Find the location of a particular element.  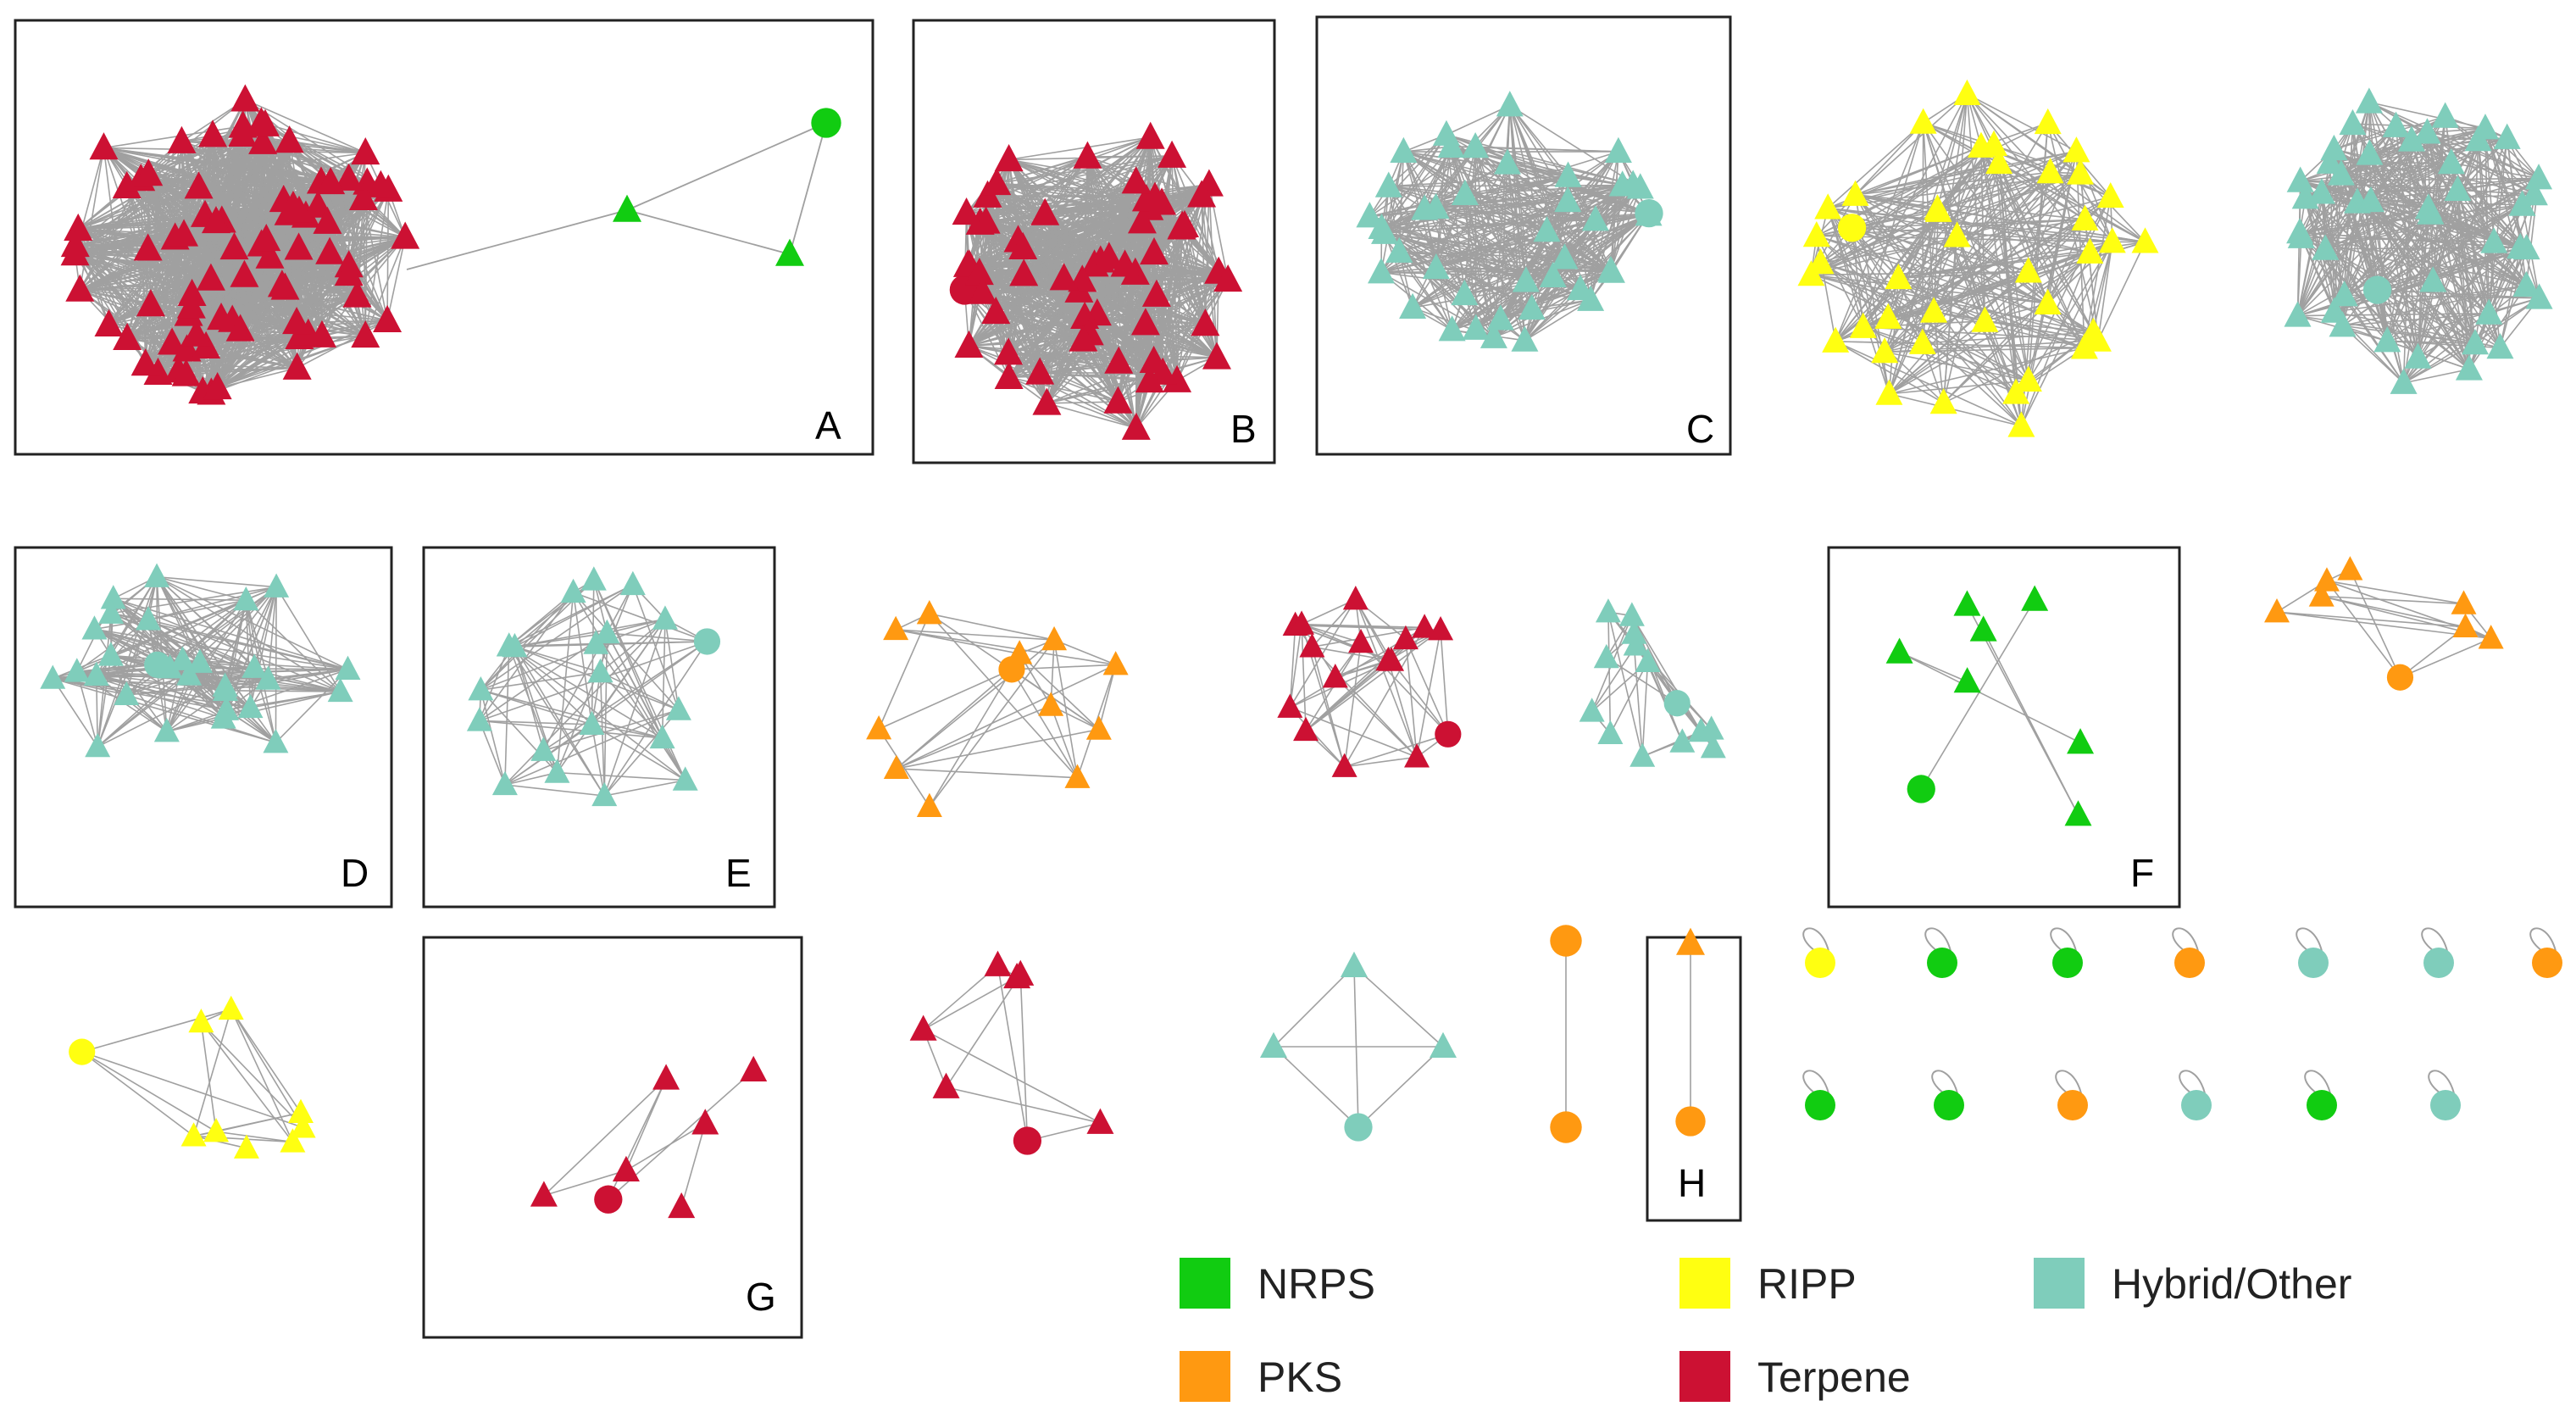

panel-frame-C is located at coordinates (1523, 235).